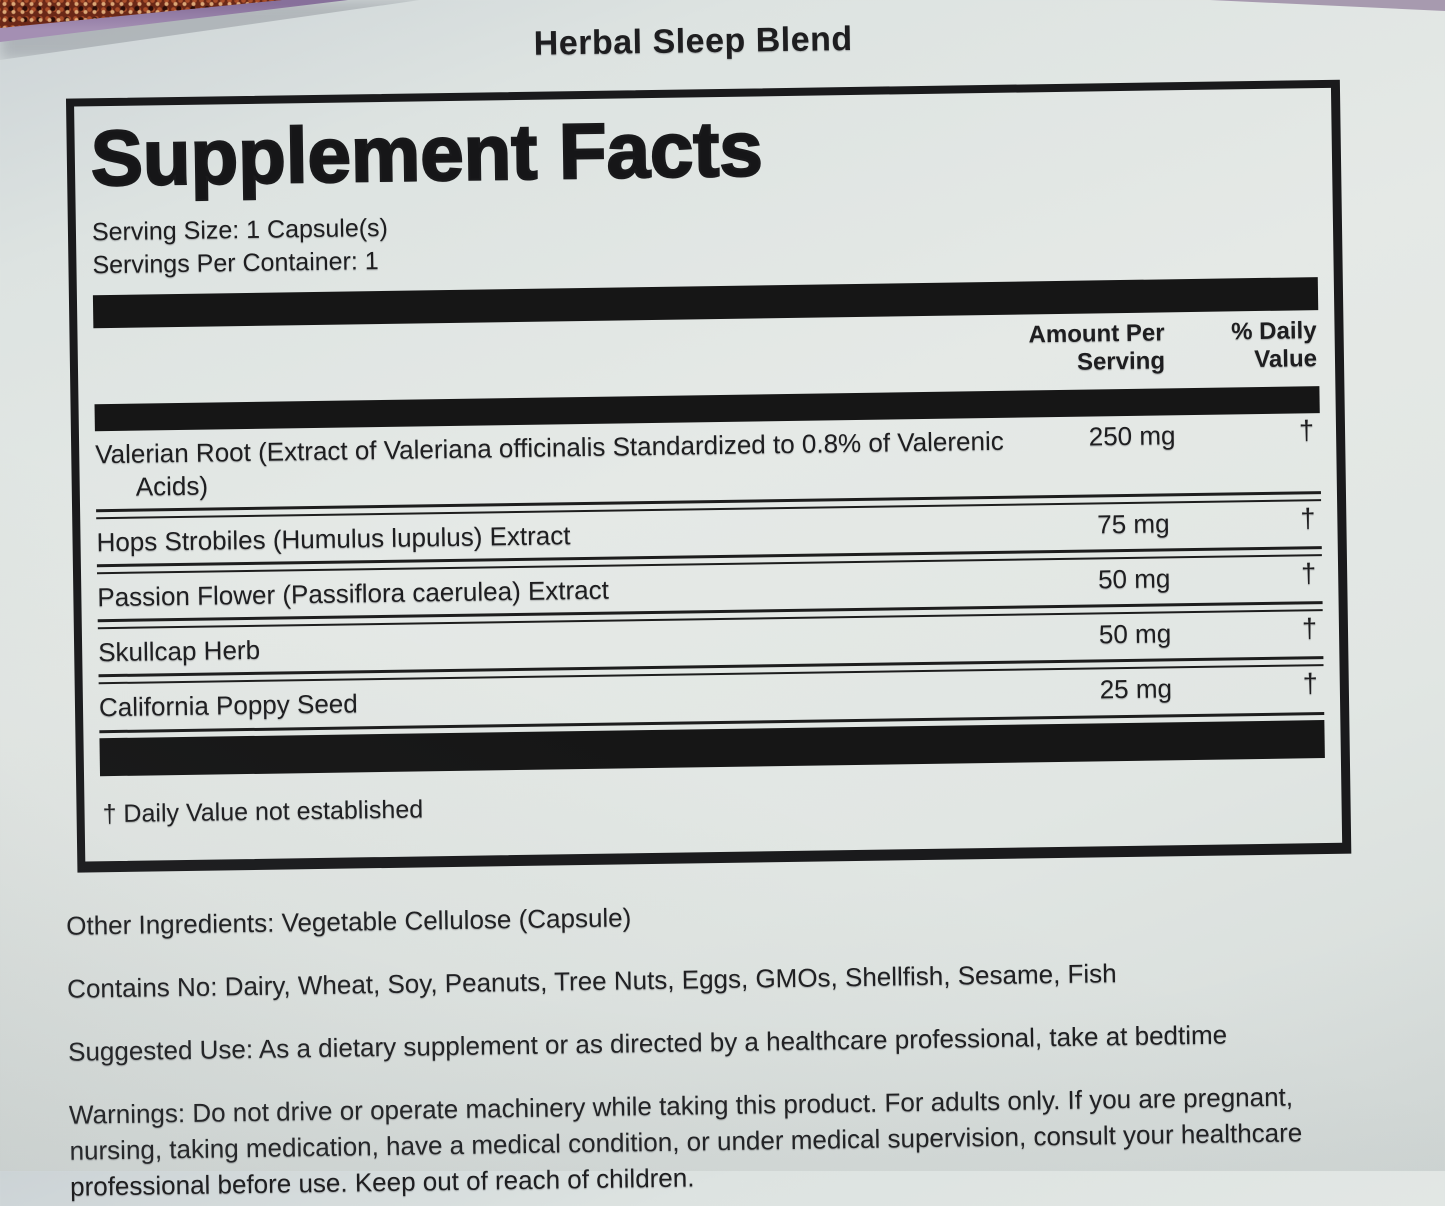 Image resolution: width=1445 pixels, height=1206 pixels. I want to click on product-title: Herbal Sleep Blend, so click(693, 41).